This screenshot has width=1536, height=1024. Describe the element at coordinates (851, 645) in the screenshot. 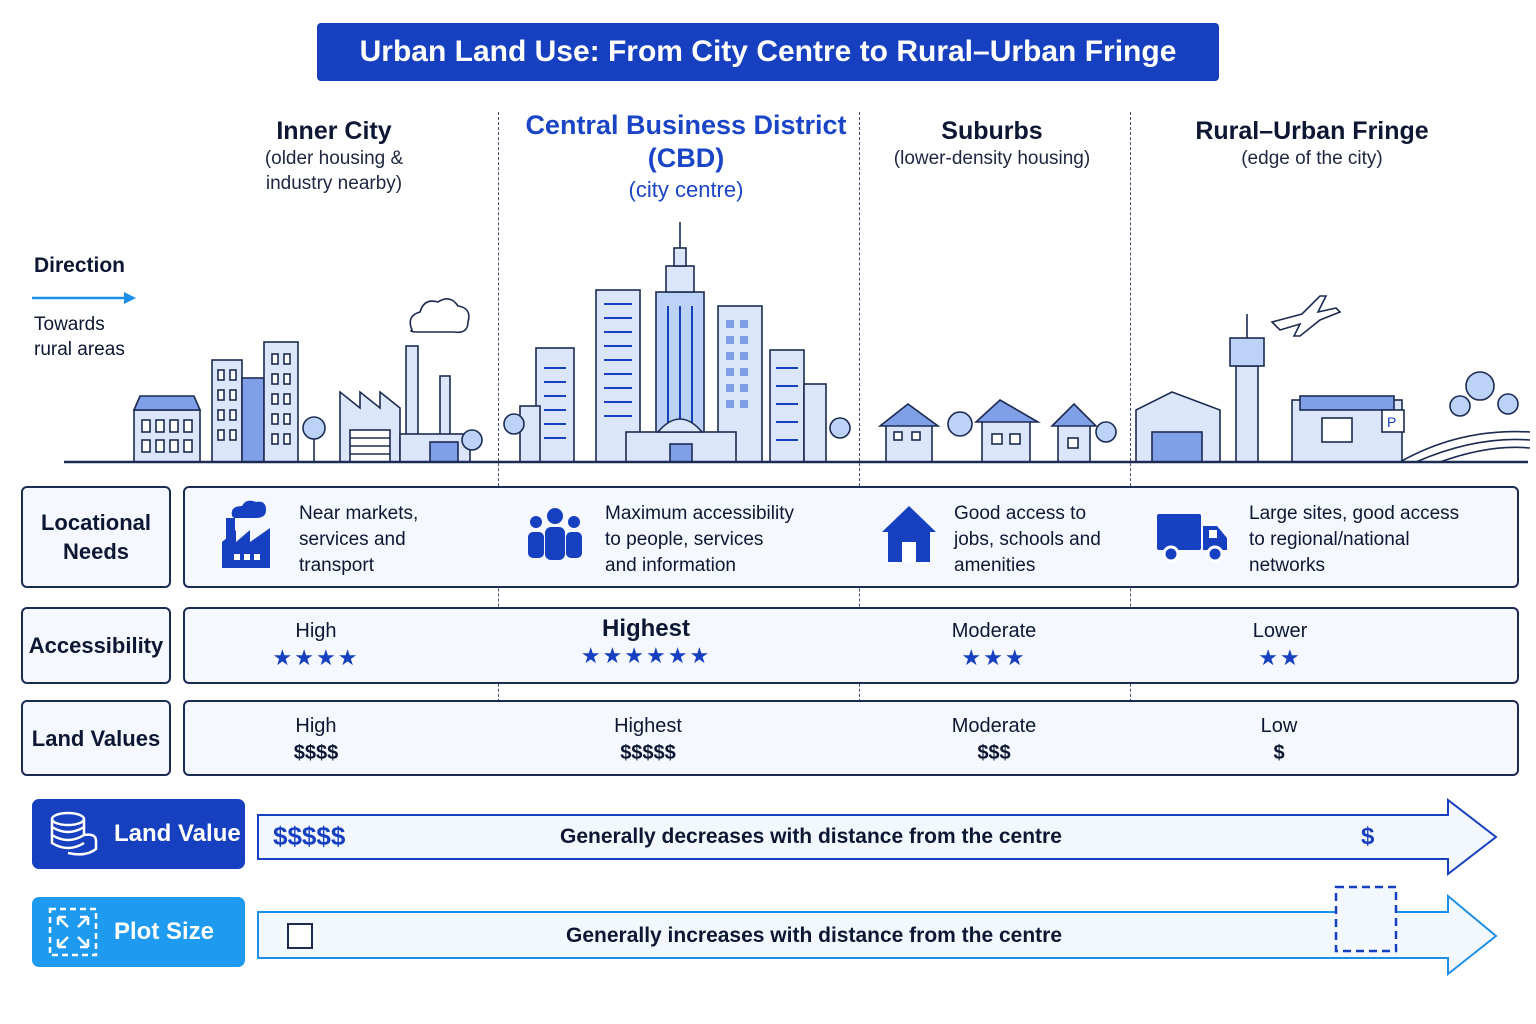

I see `accessibility-row` at that location.